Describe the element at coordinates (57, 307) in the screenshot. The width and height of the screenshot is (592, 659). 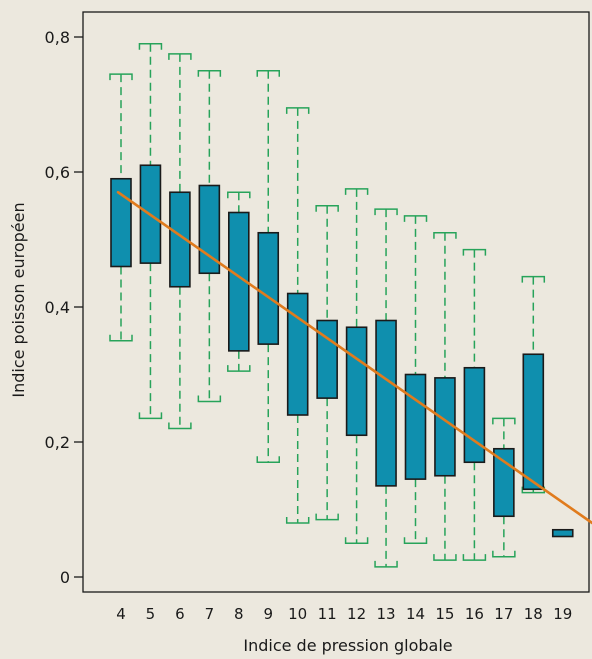
I see `y-tick-label: 0,4` at that location.